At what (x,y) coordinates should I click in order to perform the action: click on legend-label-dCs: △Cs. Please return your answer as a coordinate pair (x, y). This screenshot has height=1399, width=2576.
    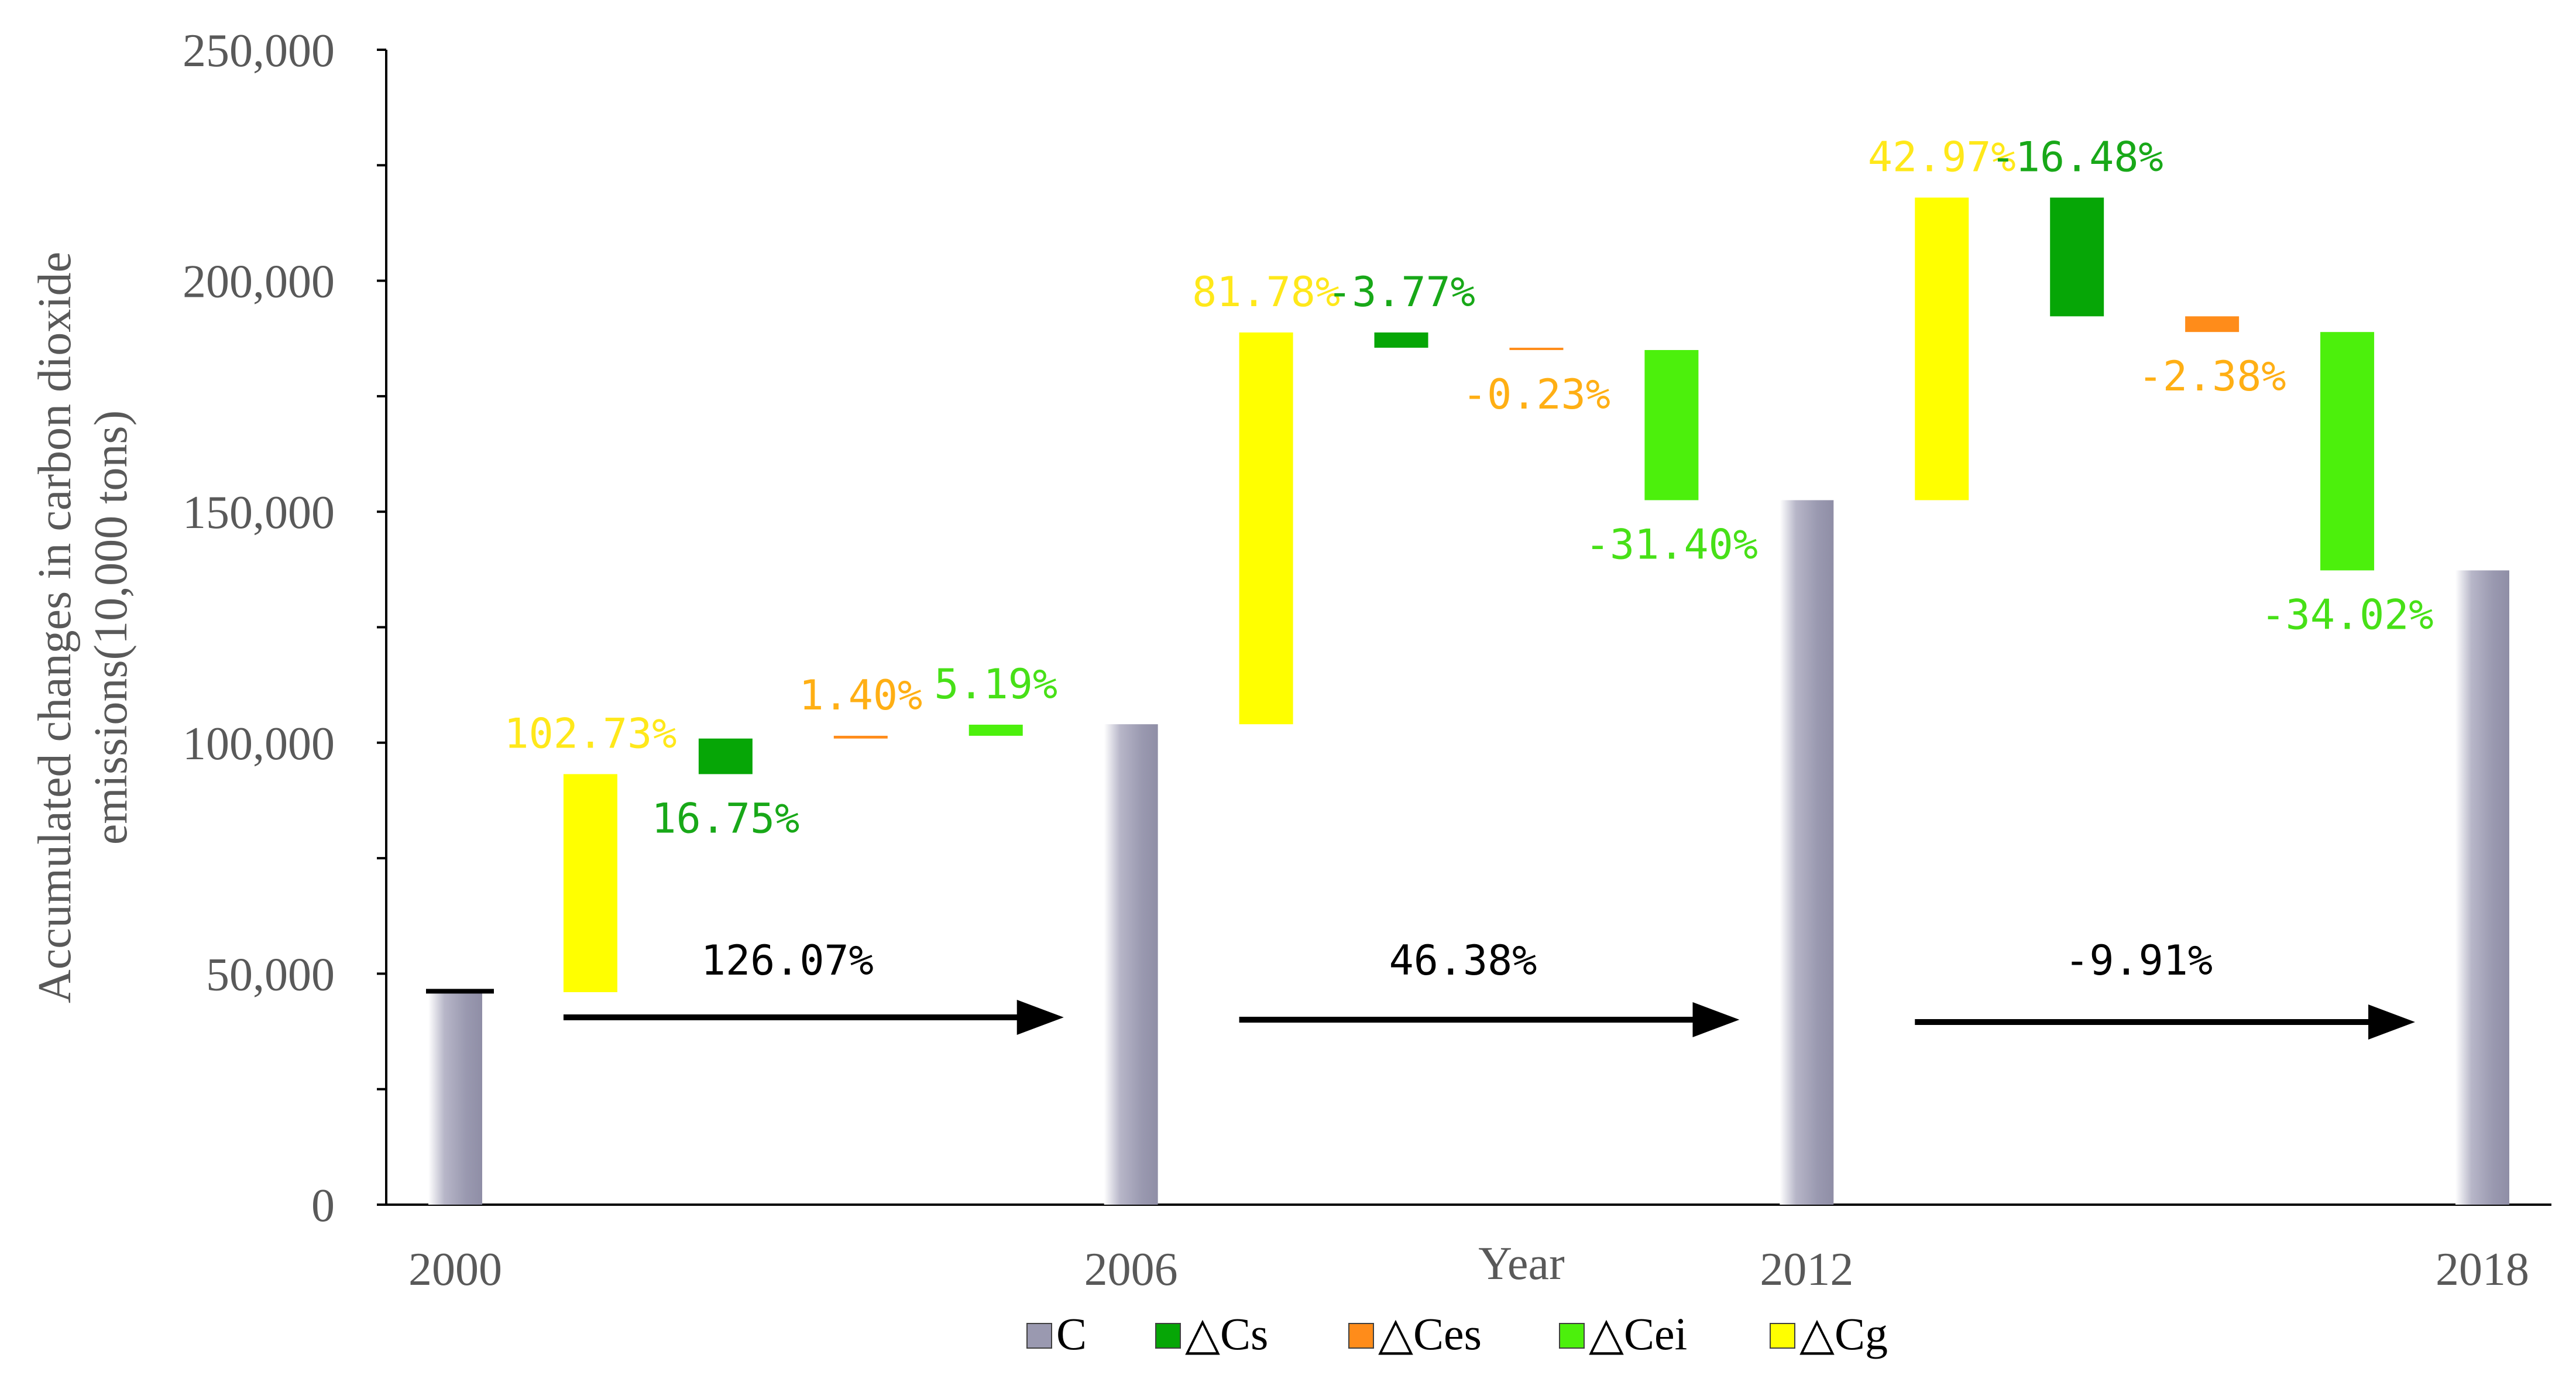
    Looking at the image, I should click on (1227, 1333).